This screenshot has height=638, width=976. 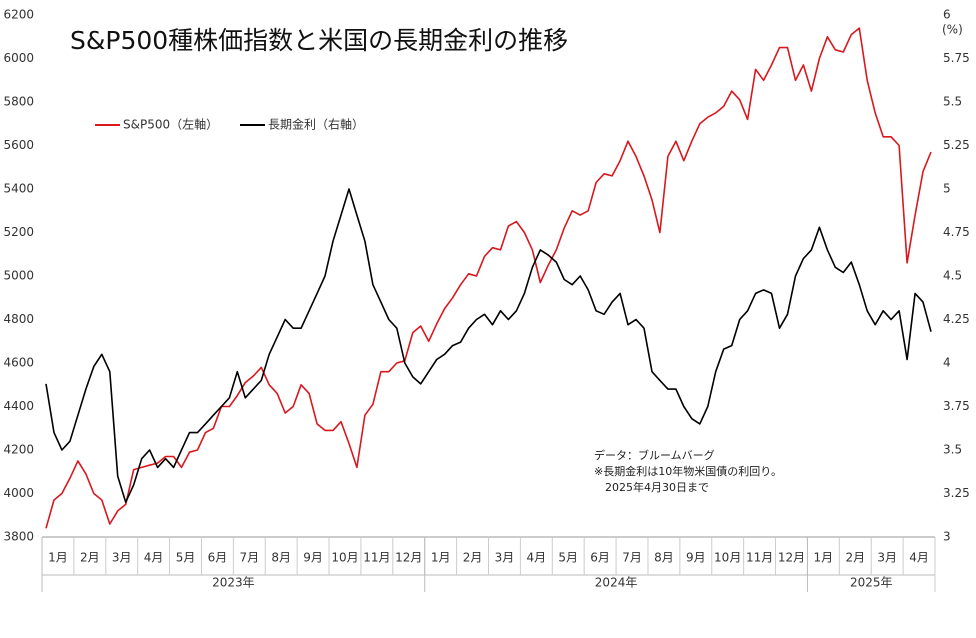 What do you see at coordinates (947, 15) in the screenshot?
I see `y2-tick-label: 6` at bounding box center [947, 15].